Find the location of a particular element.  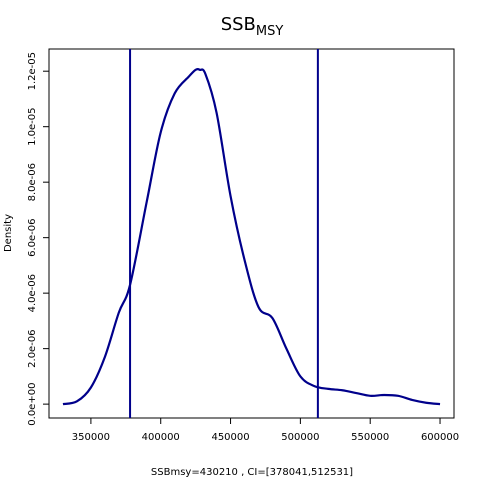

chart-title: SSBMSY is located at coordinates (252, 26).